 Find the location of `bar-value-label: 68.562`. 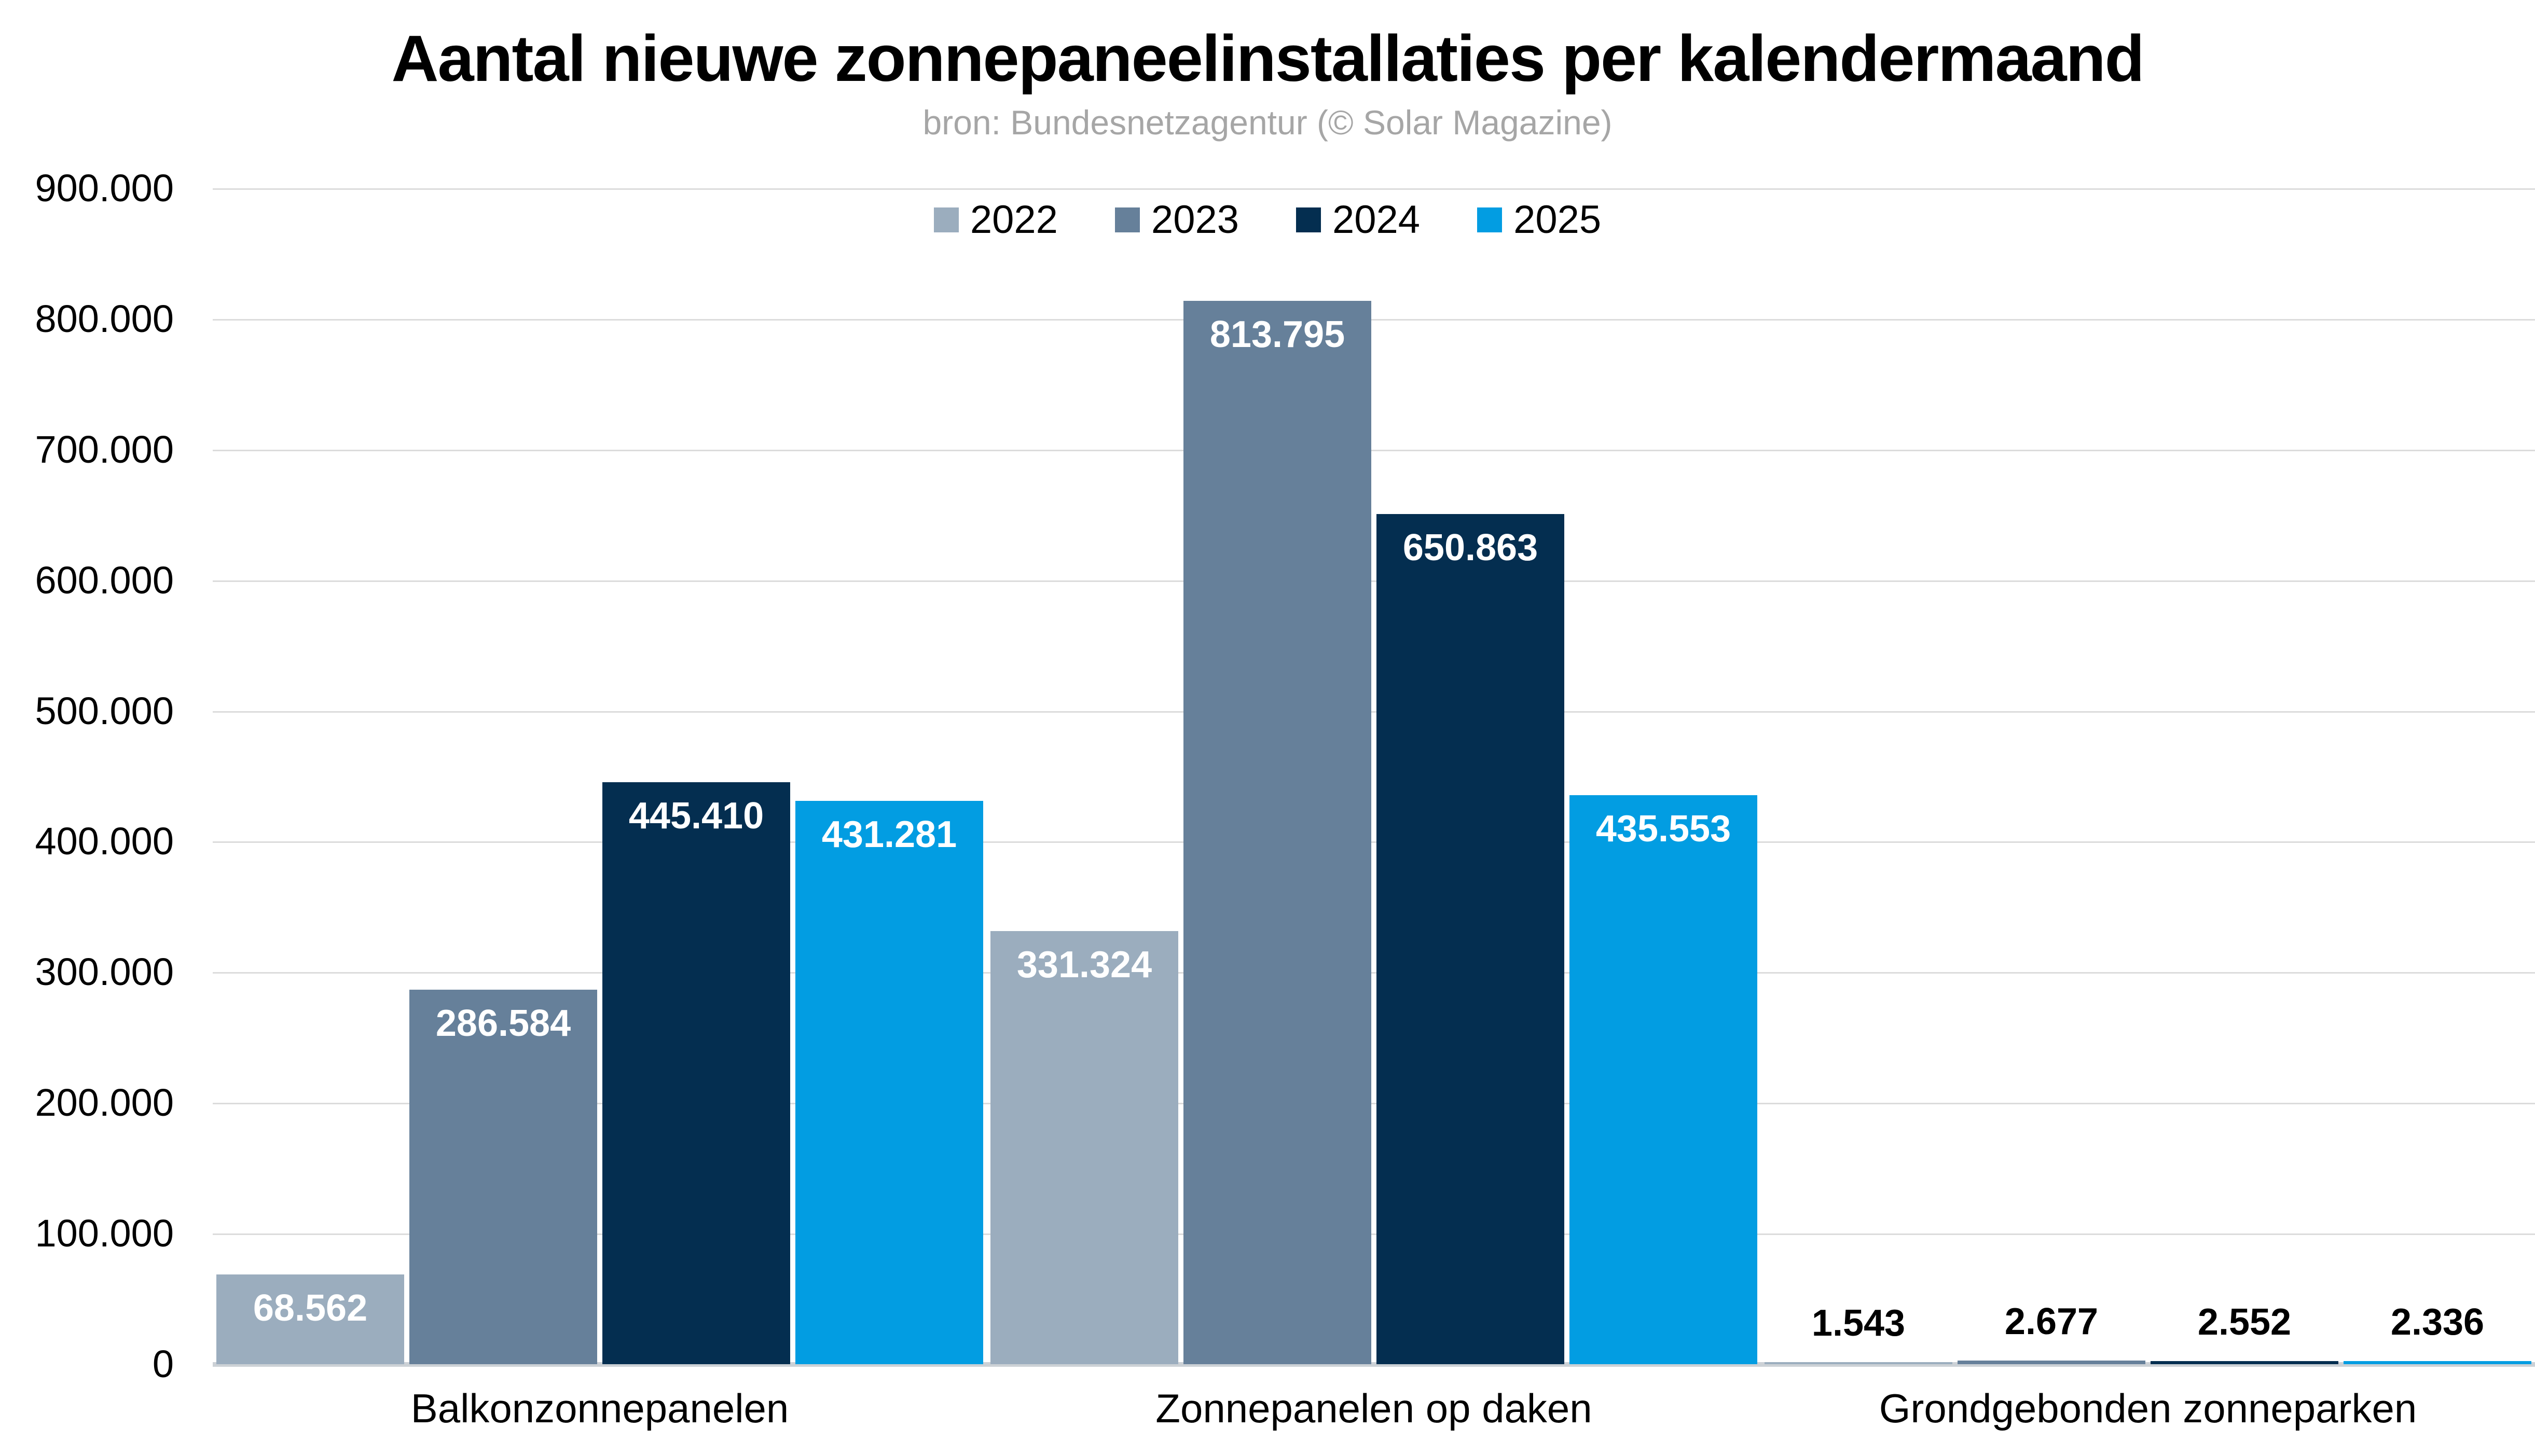

bar-value-label: 68.562 is located at coordinates (310, 1308).